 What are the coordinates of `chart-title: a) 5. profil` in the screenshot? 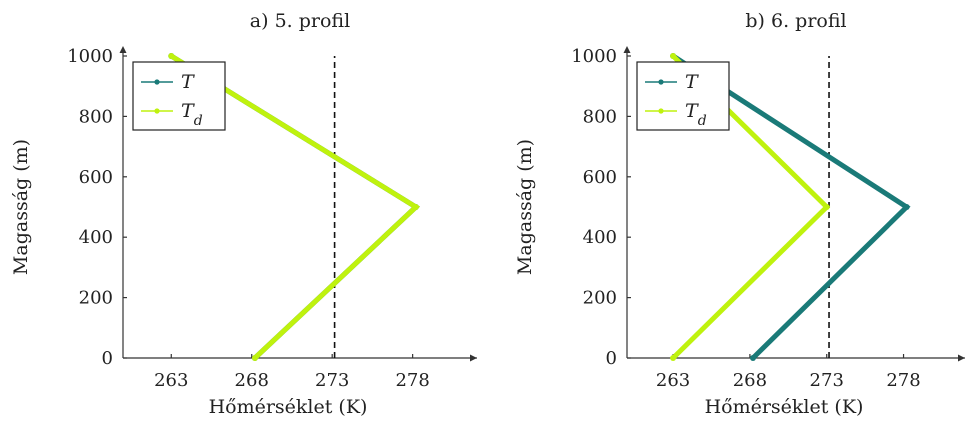 It's located at (300, 21).